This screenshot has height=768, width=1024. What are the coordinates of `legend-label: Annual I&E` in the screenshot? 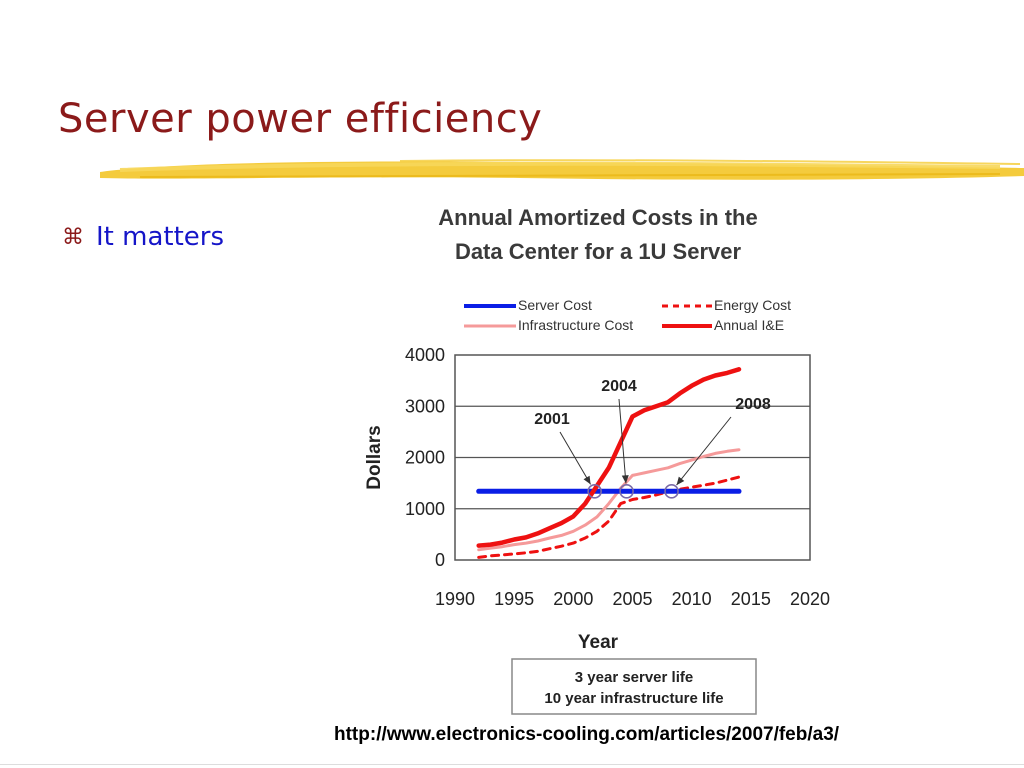 It's located at (749, 325).